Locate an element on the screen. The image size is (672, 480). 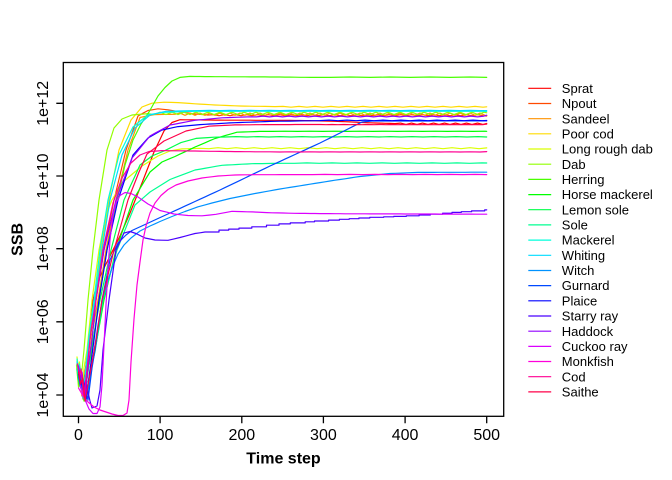
svg-text: 500 is located at coordinates (486, 435).